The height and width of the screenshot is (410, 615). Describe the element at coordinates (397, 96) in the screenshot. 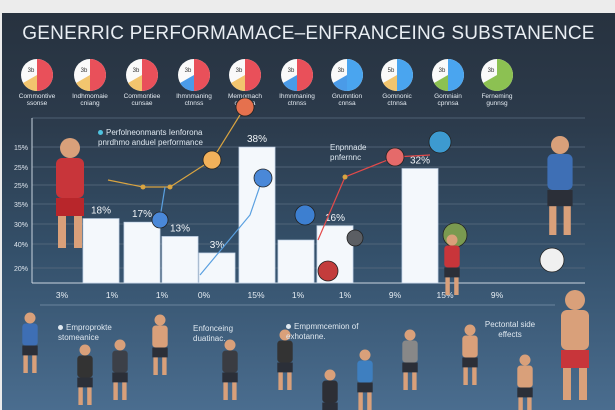

I see `pie-caption: Gomnonic` at that location.